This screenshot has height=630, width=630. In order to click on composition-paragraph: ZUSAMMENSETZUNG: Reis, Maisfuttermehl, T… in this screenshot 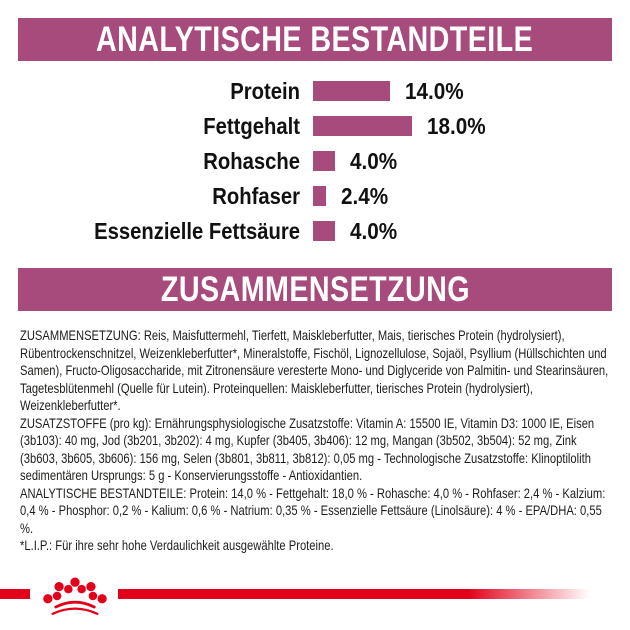, I will do `click(314, 370)`.